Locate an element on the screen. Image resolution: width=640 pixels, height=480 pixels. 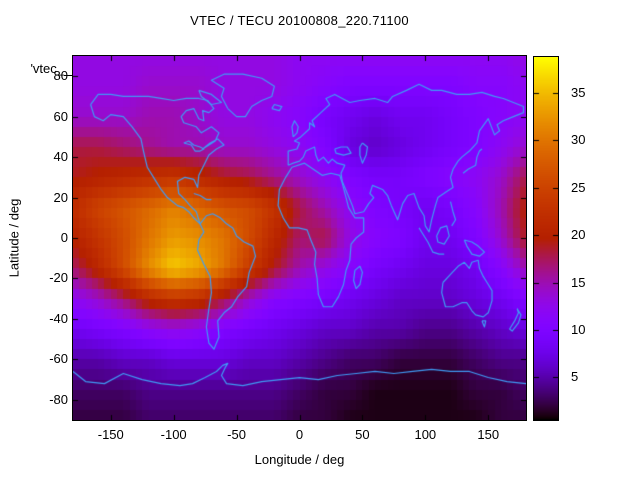
colorbar-canvas is located at coordinates (546, 238).